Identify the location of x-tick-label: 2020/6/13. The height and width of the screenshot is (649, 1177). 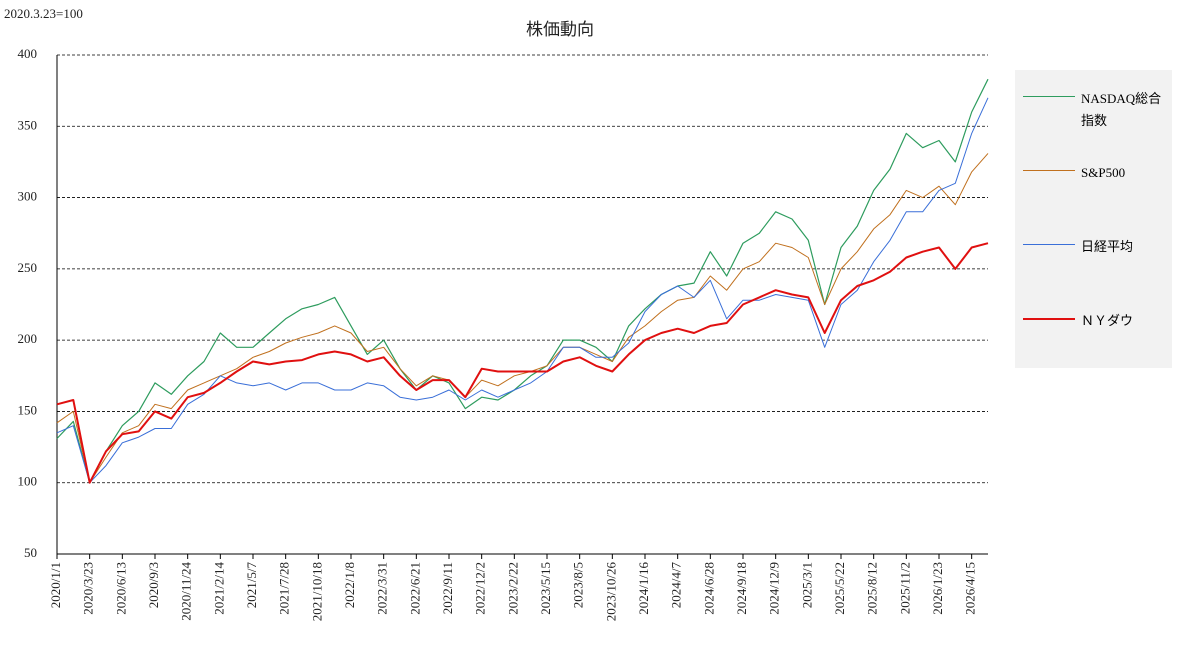
(120, 588).